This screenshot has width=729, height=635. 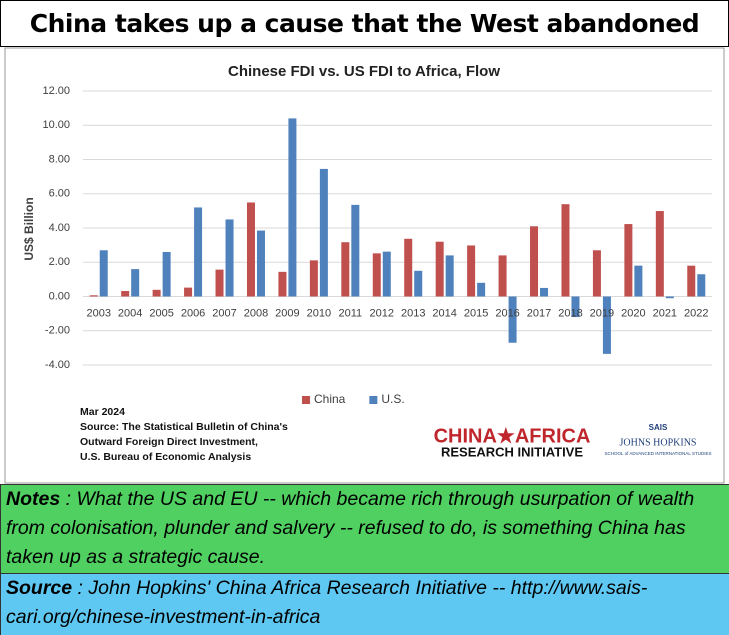 I want to click on x-tick-label: 2010, so click(x=319, y=313).